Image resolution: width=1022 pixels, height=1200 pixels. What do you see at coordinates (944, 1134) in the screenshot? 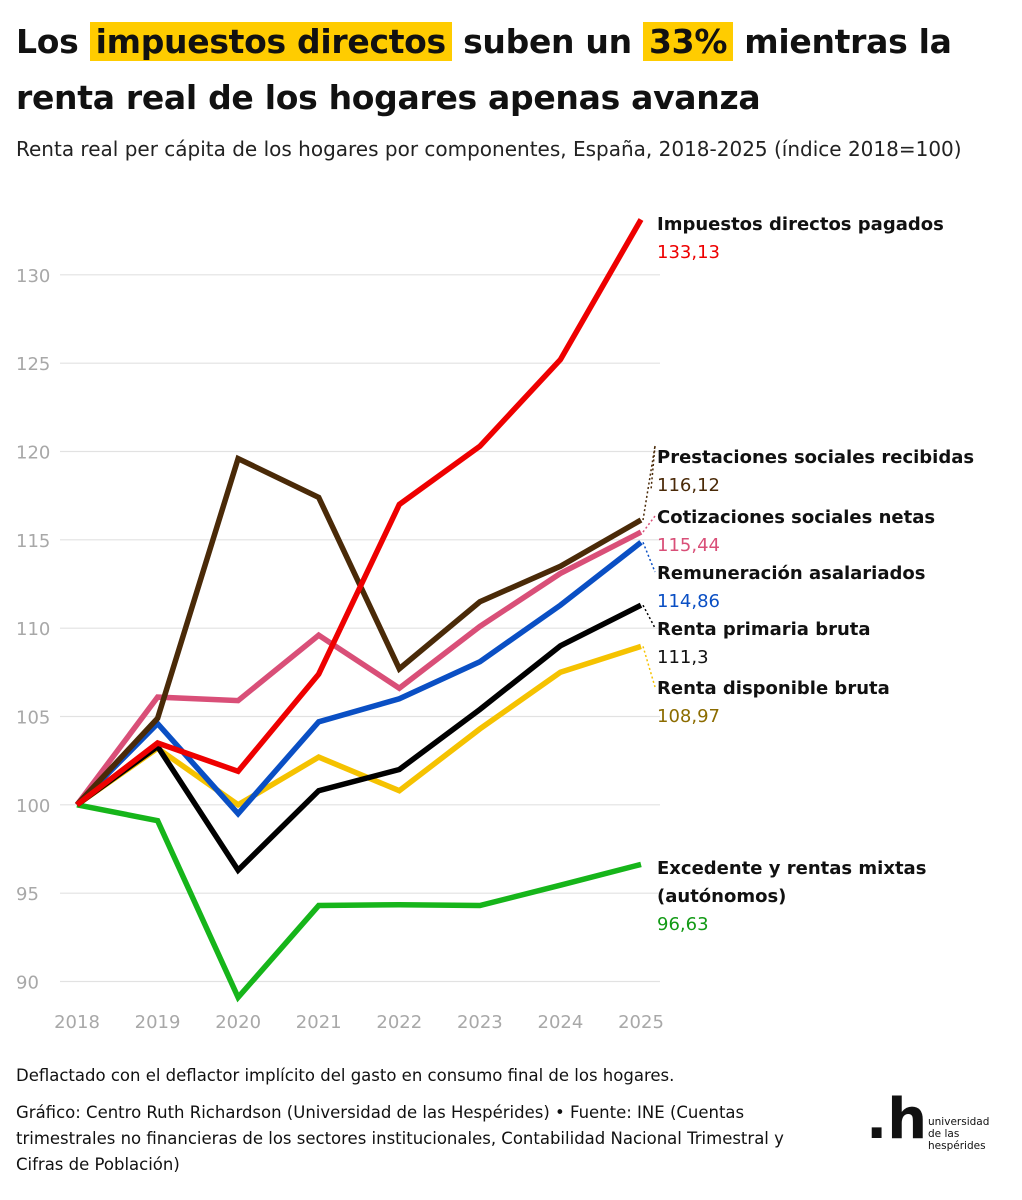
I see `logo-line-2: de las` at bounding box center [944, 1134].